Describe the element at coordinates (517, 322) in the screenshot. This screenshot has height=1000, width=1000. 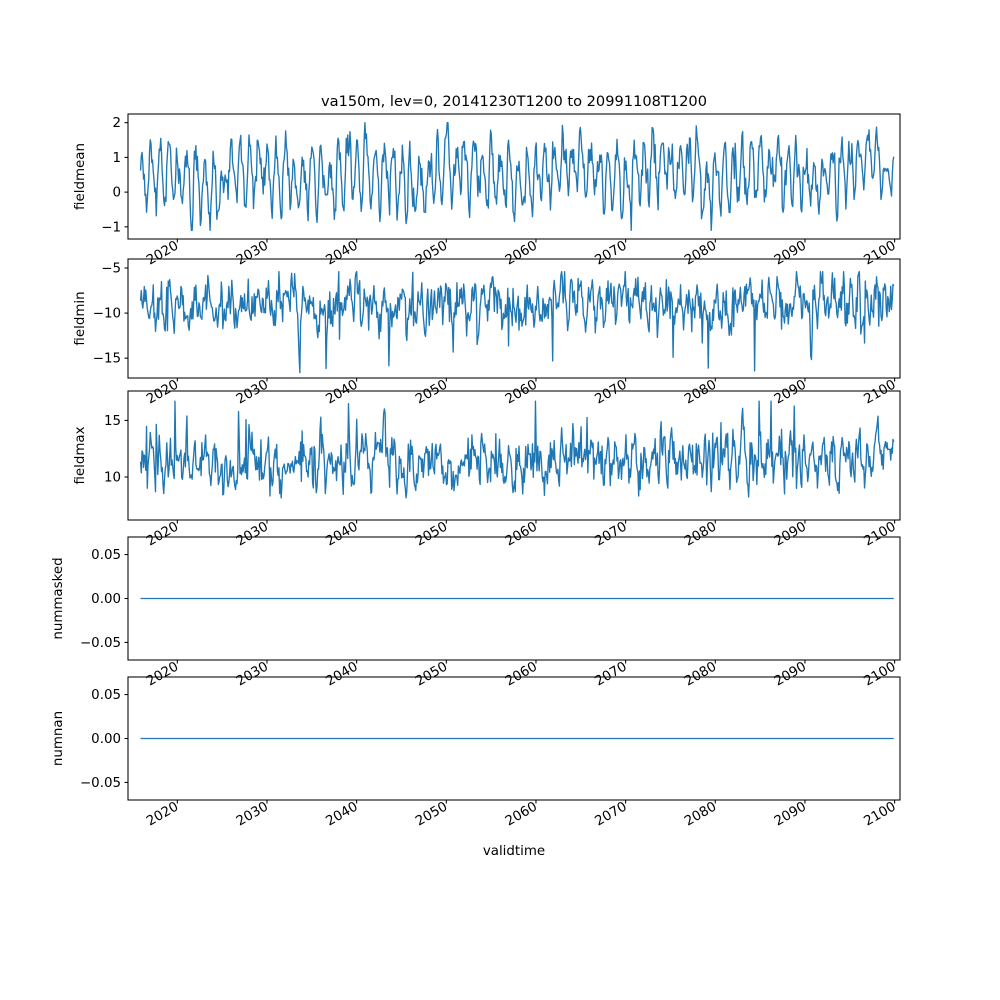
I see `series-line-fieldmin` at that location.